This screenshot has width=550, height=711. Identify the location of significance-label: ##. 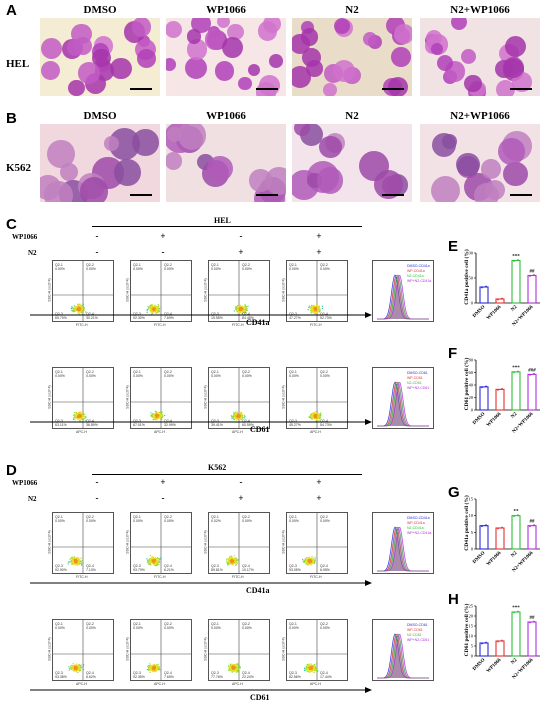
(533, 272).